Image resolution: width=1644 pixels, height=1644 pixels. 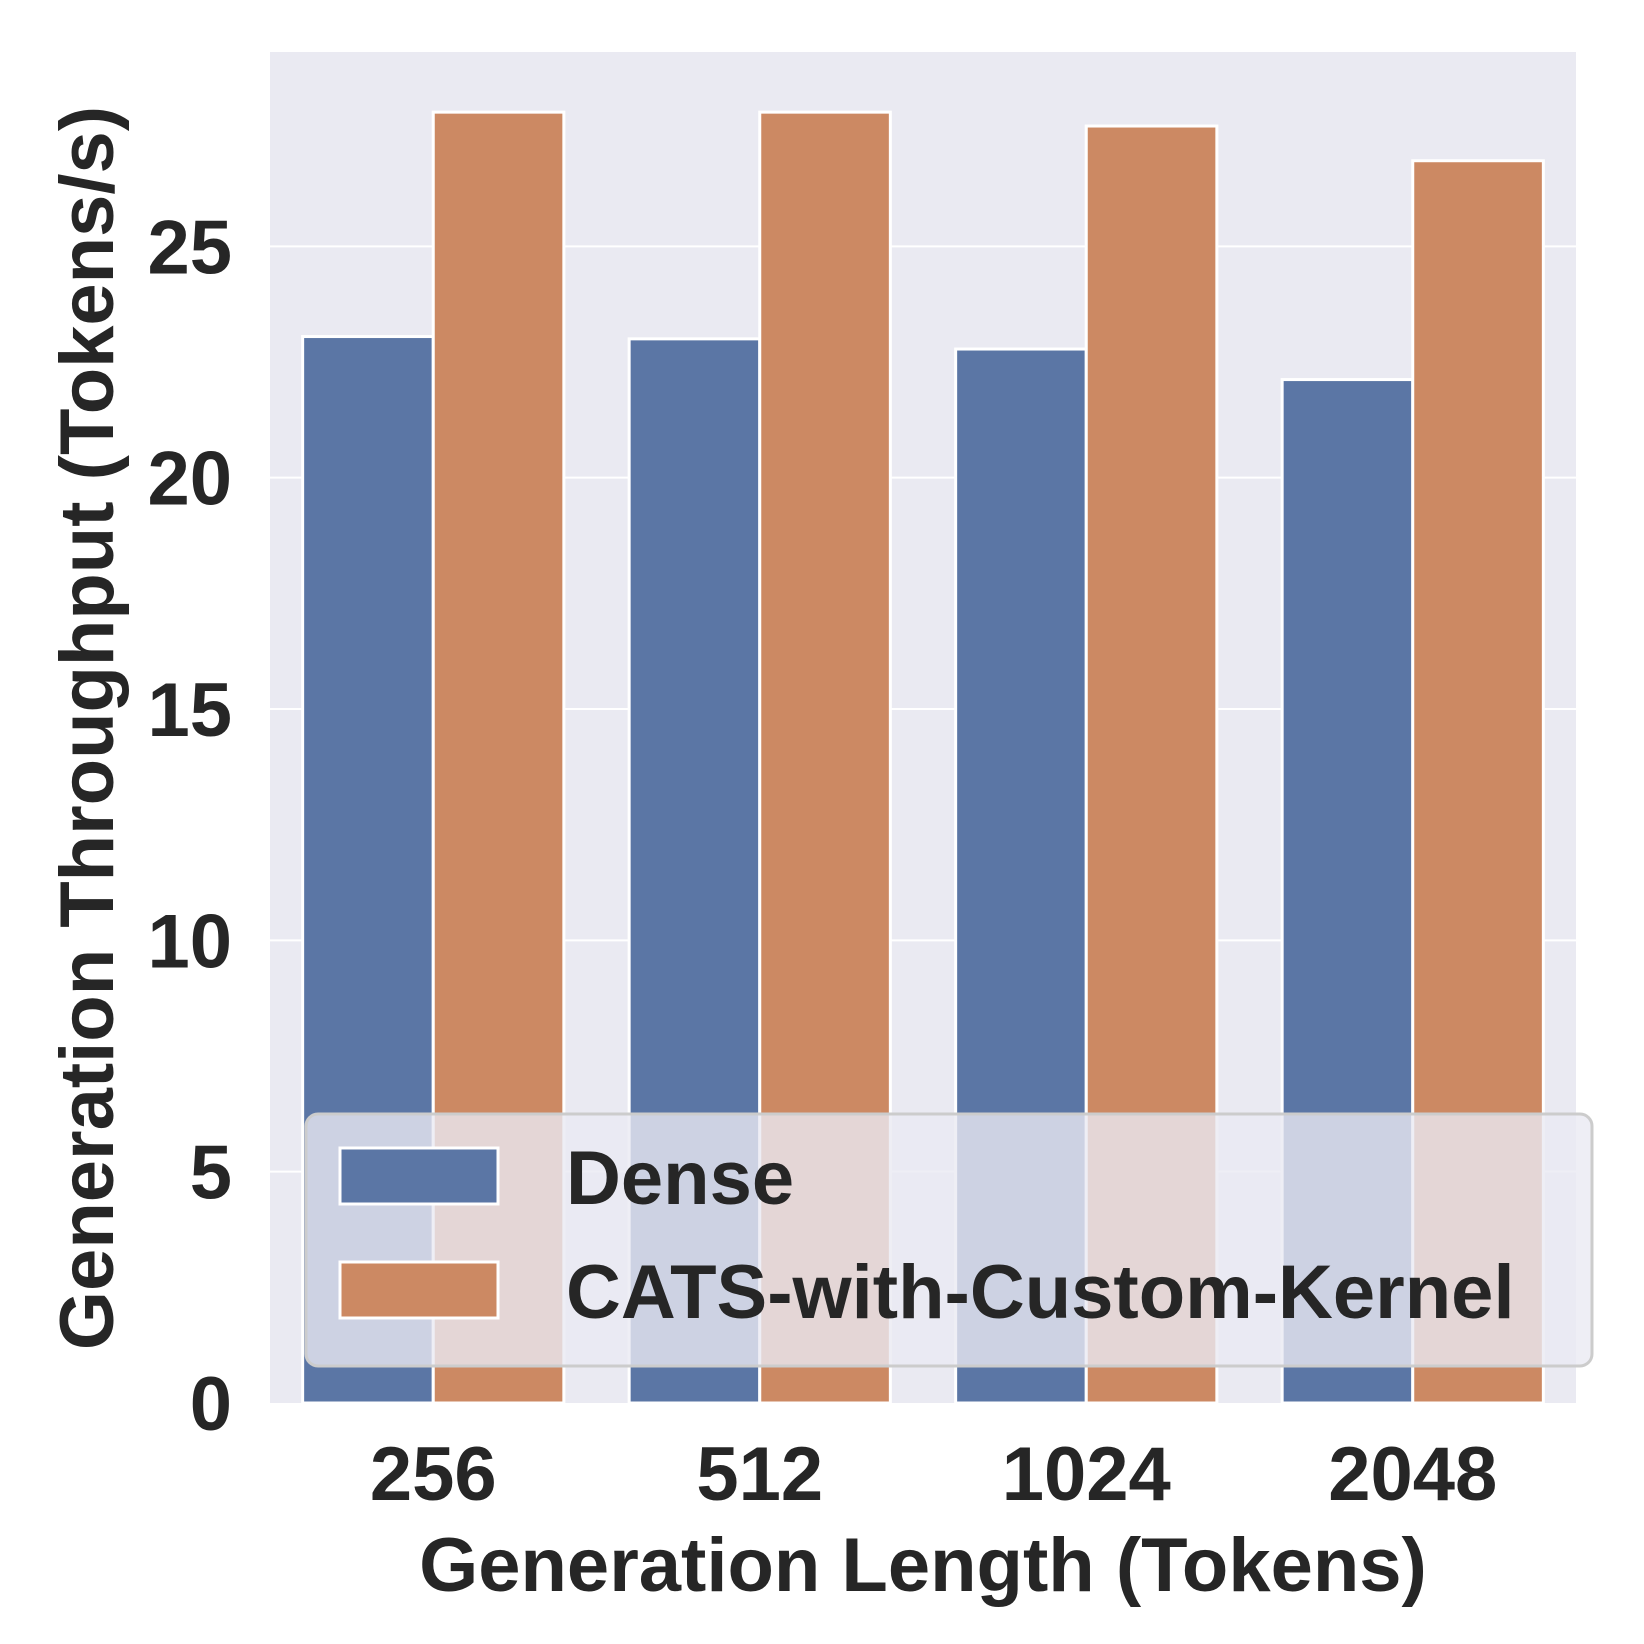 What do you see at coordinates (759, 1474) in the screenshot?
I see `x-tick-label-512: 512` at bounding box center [759, 1474].